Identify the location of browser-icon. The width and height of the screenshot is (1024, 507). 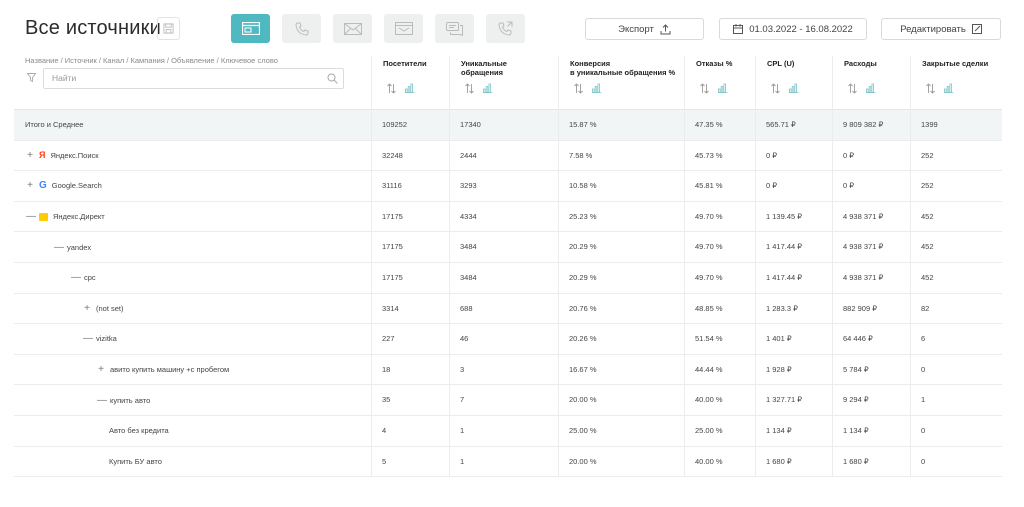
(250, 28).